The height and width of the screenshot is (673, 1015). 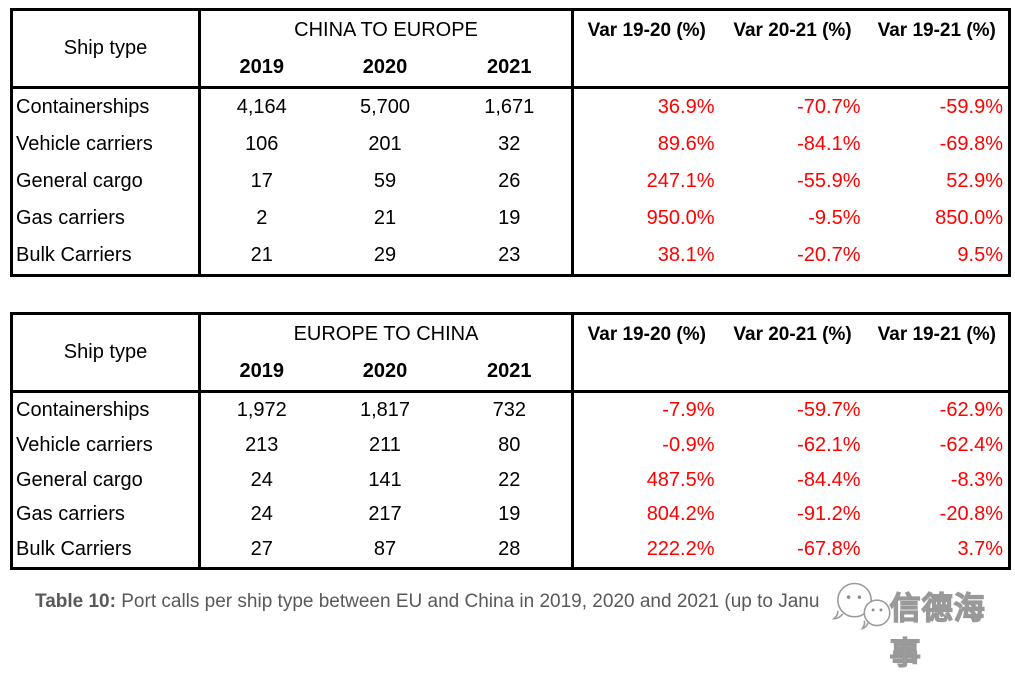 I want to click on table-row: Gas carriers 2 21 19 950.0% -9.5% 850.0%, so click(x=510, y=218).